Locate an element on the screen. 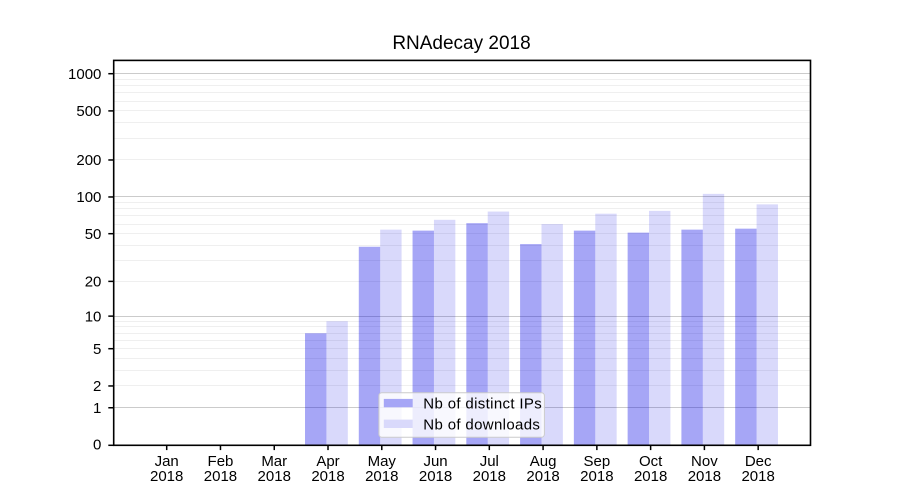 This screenshot has width=900, height=500. svg-text: Oct is located at coordinates (651, 461).